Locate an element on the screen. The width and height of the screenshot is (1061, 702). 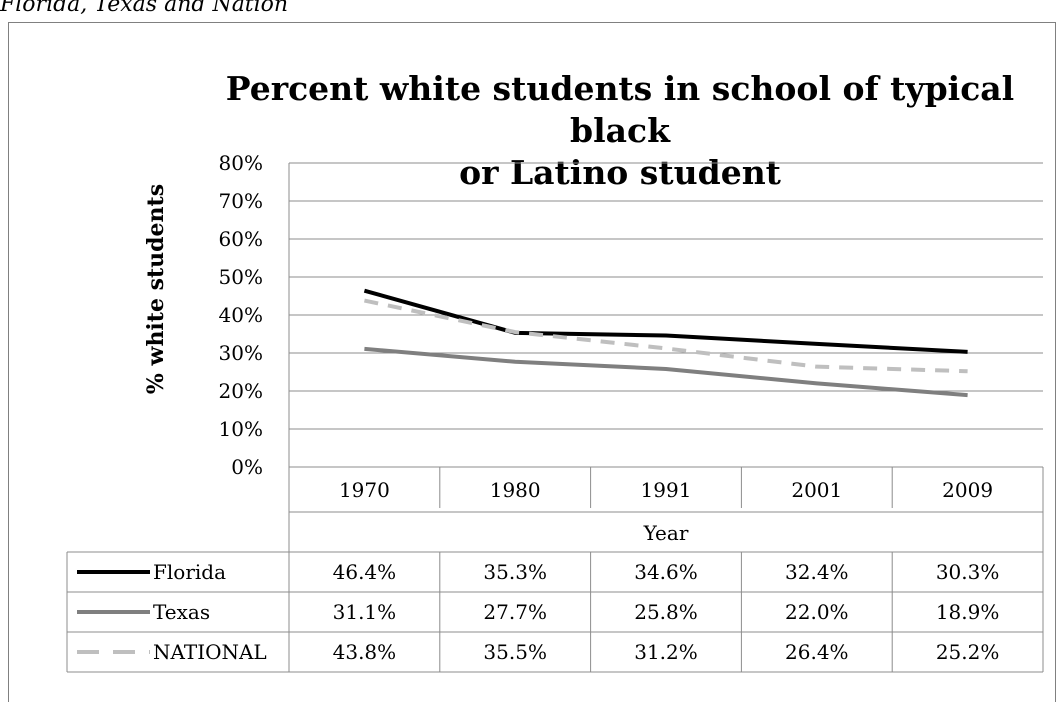
legend-label: Texas is located at coordinates (181, 612).